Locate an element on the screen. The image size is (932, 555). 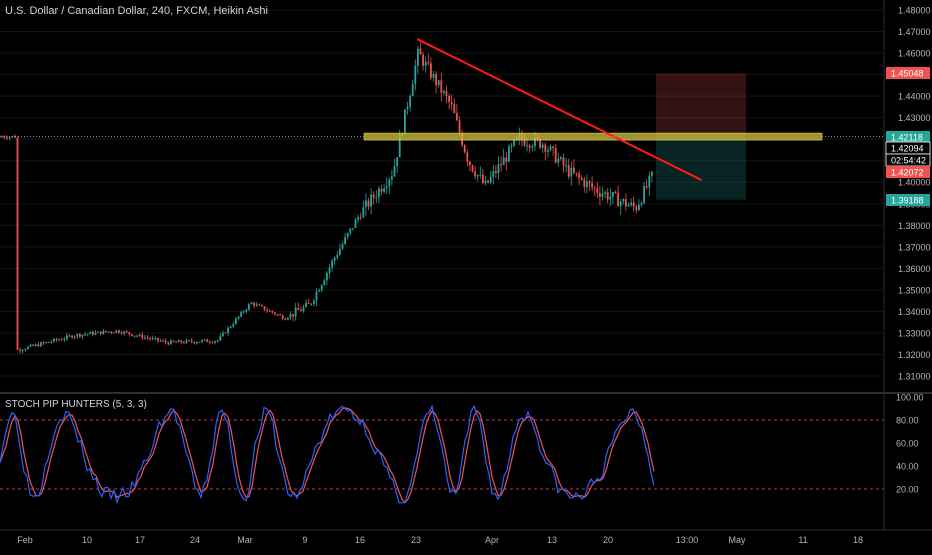
price-tick-label: 1.40000 is located at coordinates (914, 183).